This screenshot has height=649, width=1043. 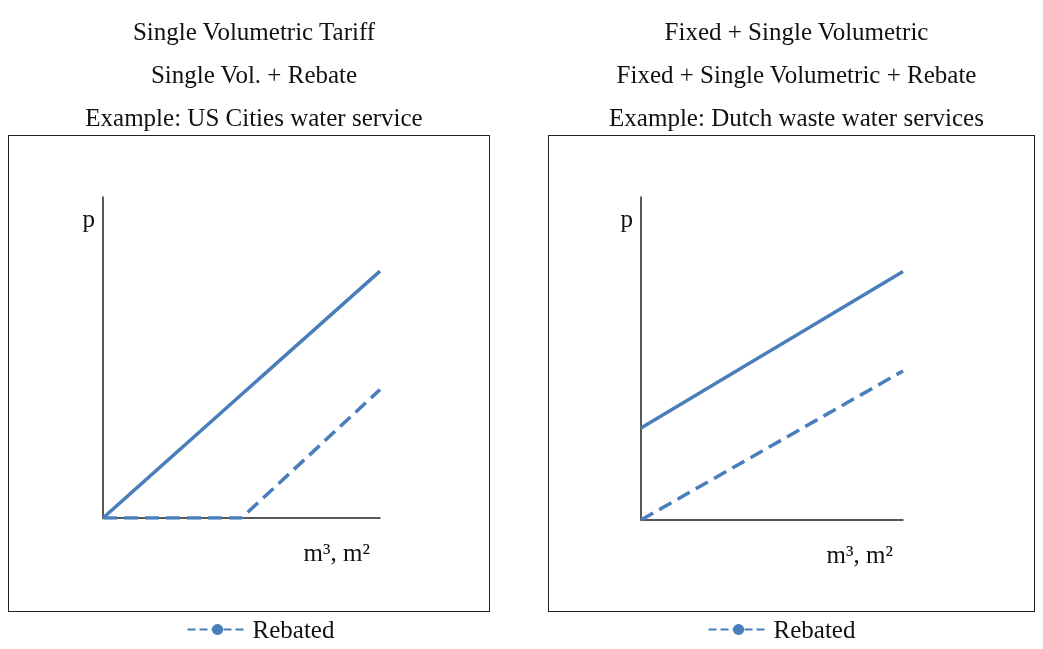 I want to click on chart-title: Fixed + Single Volumetric, so click(x=796, y=31).